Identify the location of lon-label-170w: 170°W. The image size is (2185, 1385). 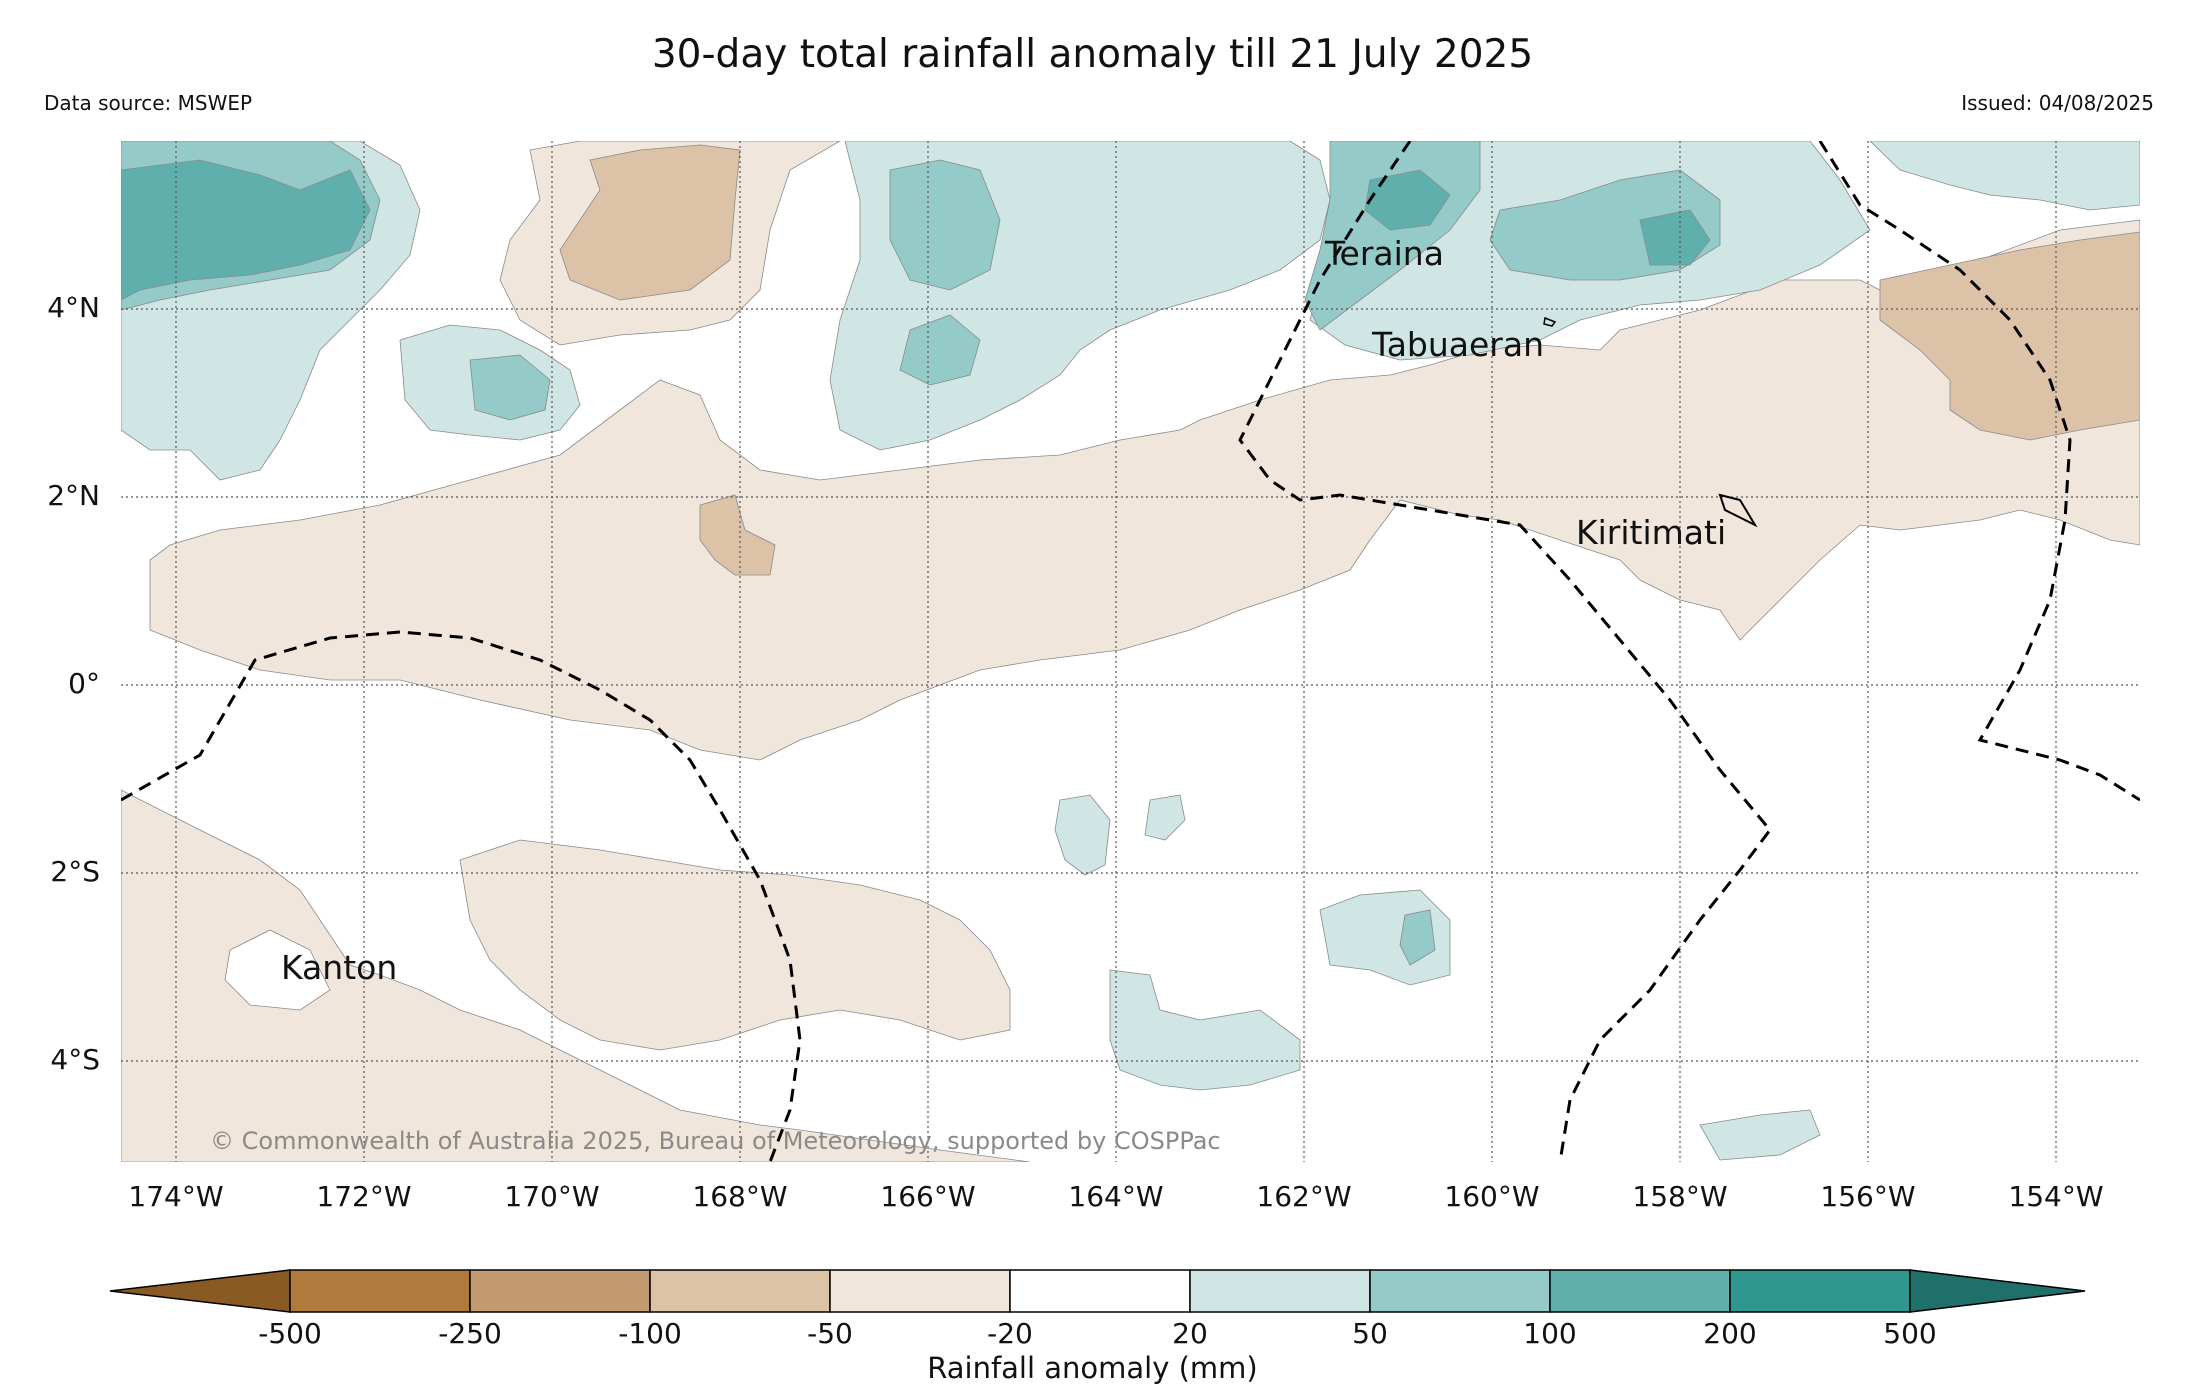
(552, 1196).